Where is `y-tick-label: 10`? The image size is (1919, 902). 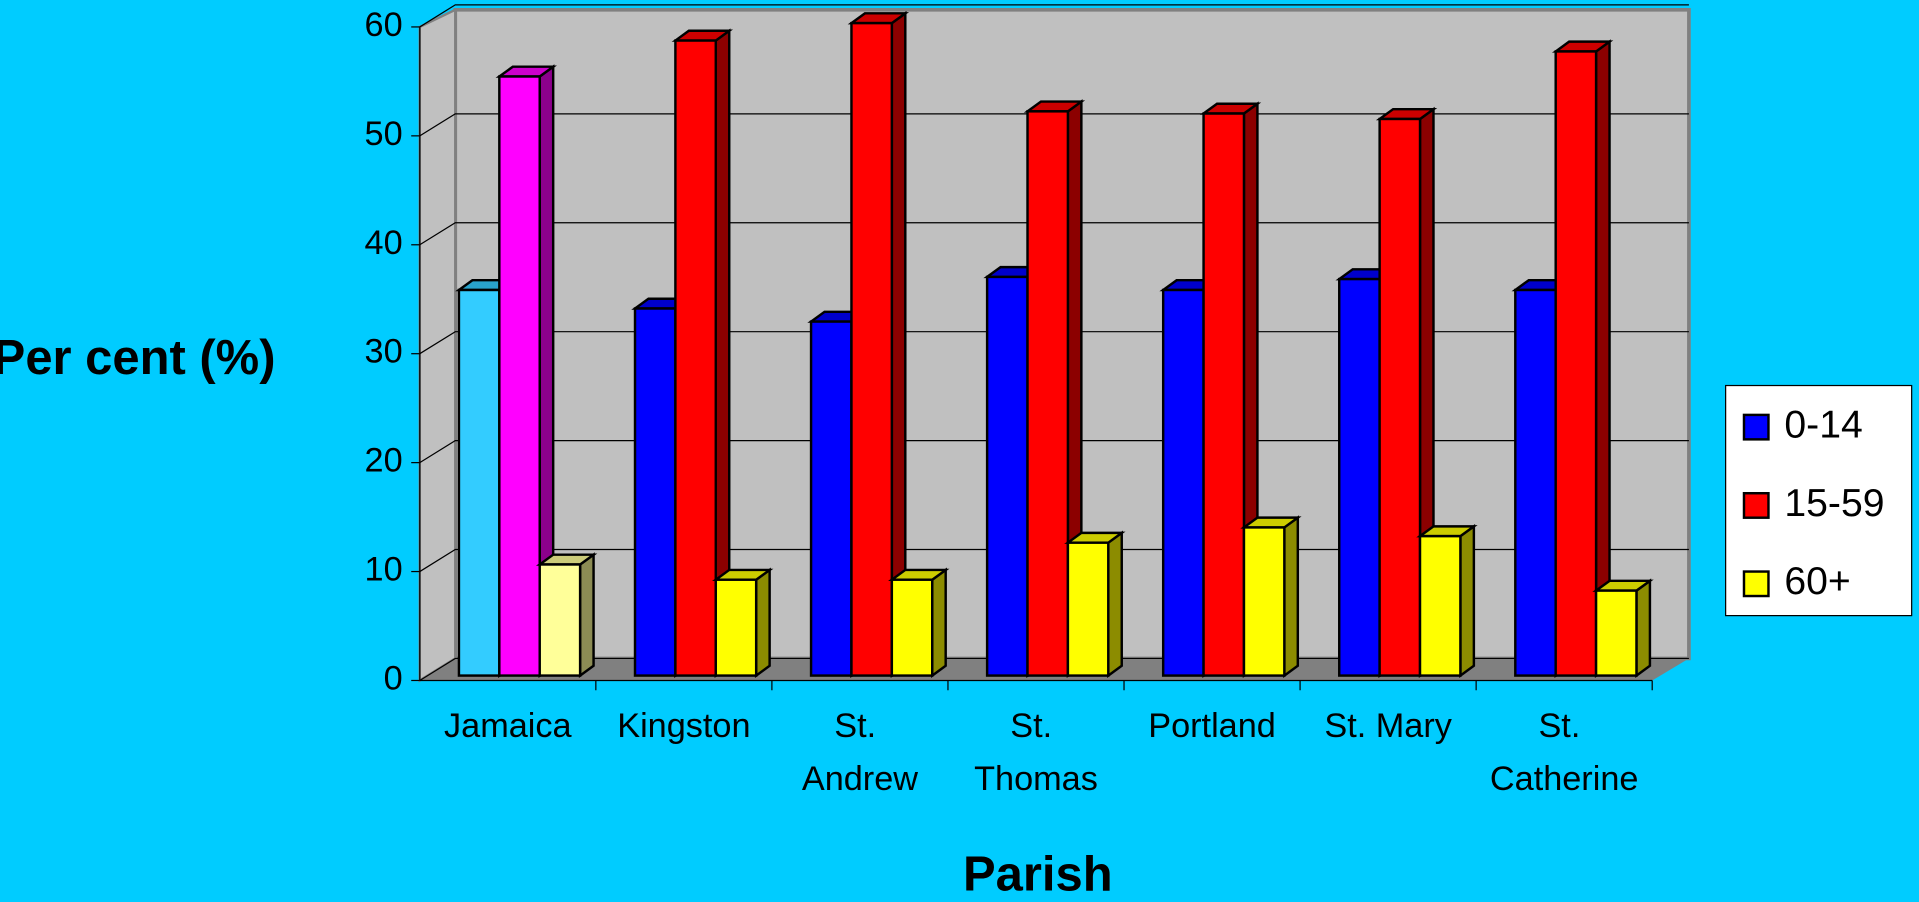
y-tick-label: 10 is located at coordinates (384, 570).